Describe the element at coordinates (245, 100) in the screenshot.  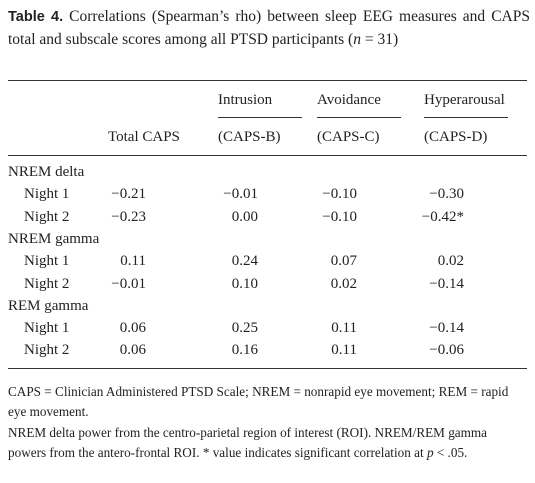
I see `column-header: Intrusion` at that location.